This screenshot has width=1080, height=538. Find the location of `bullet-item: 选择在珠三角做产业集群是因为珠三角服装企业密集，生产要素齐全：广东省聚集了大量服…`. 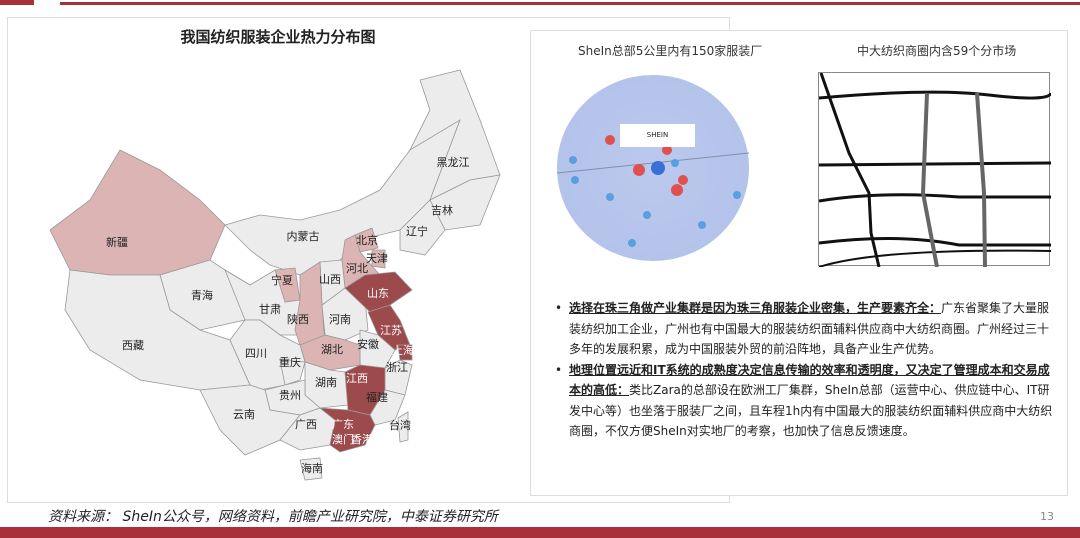

bullet-item: 选择在珠三角做产业集群是因为珠三角服装企业密集，生产要素齐全：广东省聚集了大量服… is located at coordinates (805, 329).